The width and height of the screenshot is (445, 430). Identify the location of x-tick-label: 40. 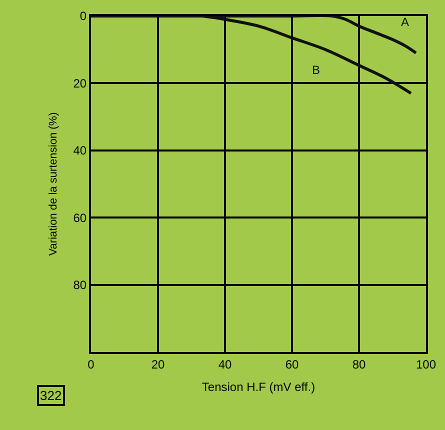
(225, 364).